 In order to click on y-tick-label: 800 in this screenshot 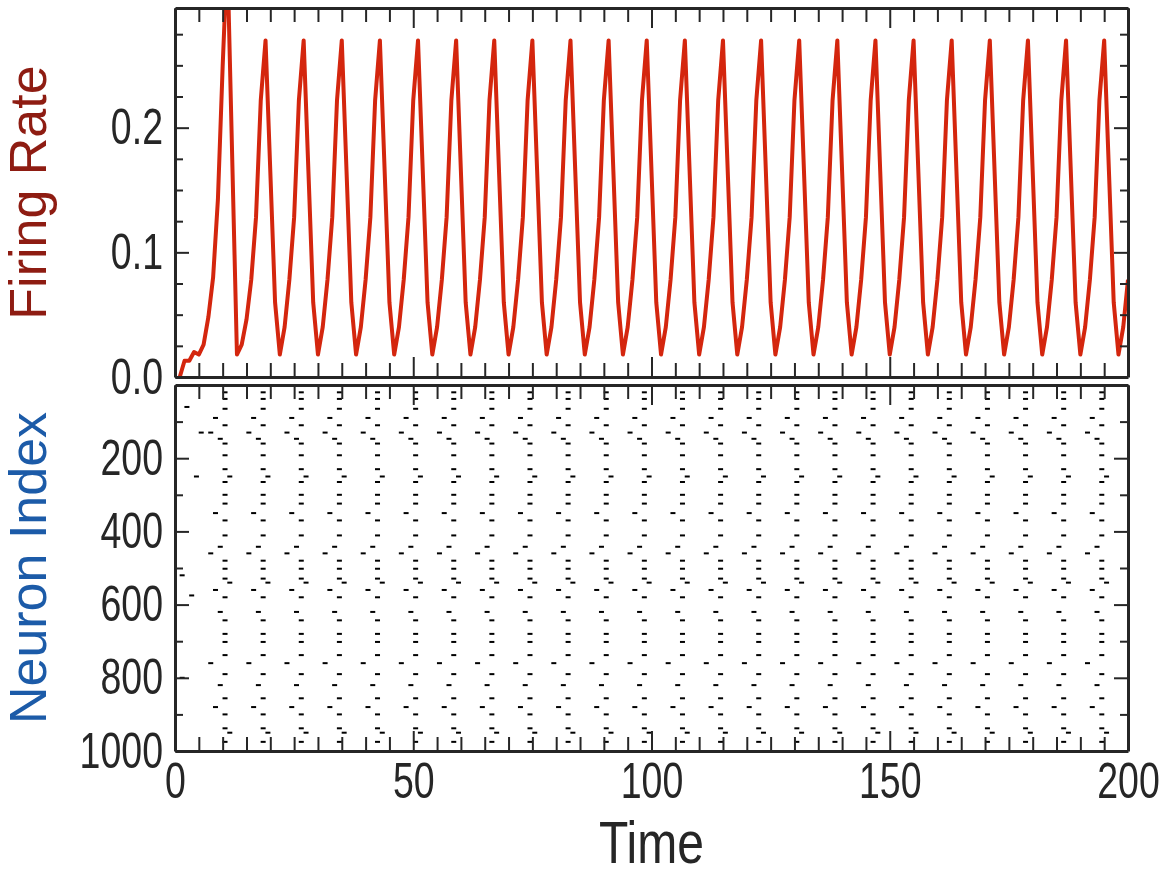, I will do `click(131, 677)`.